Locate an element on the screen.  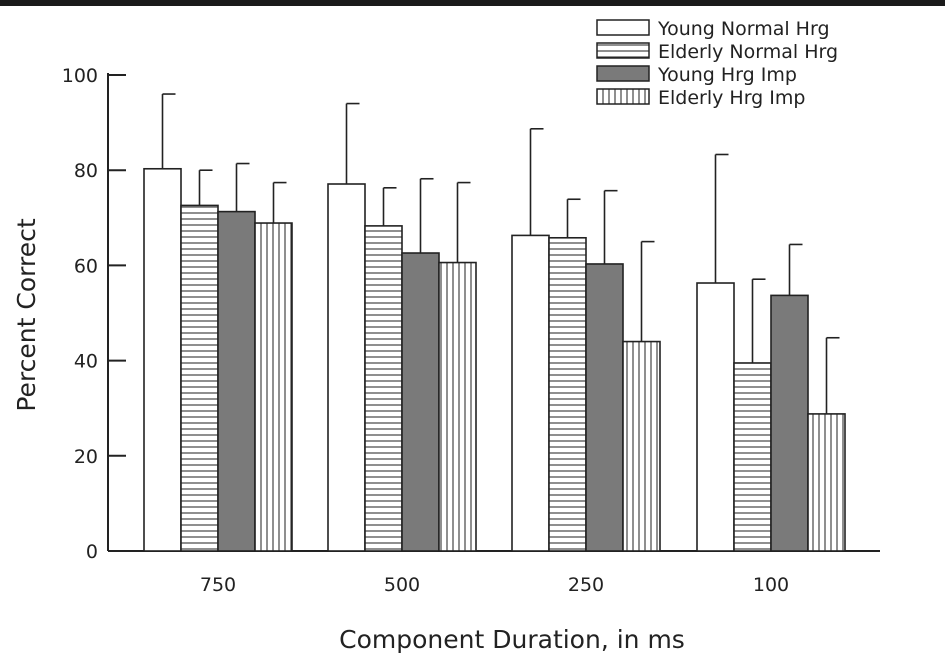
x-axis-label: Component Duration, in ms is located at coordinates (512, 639).